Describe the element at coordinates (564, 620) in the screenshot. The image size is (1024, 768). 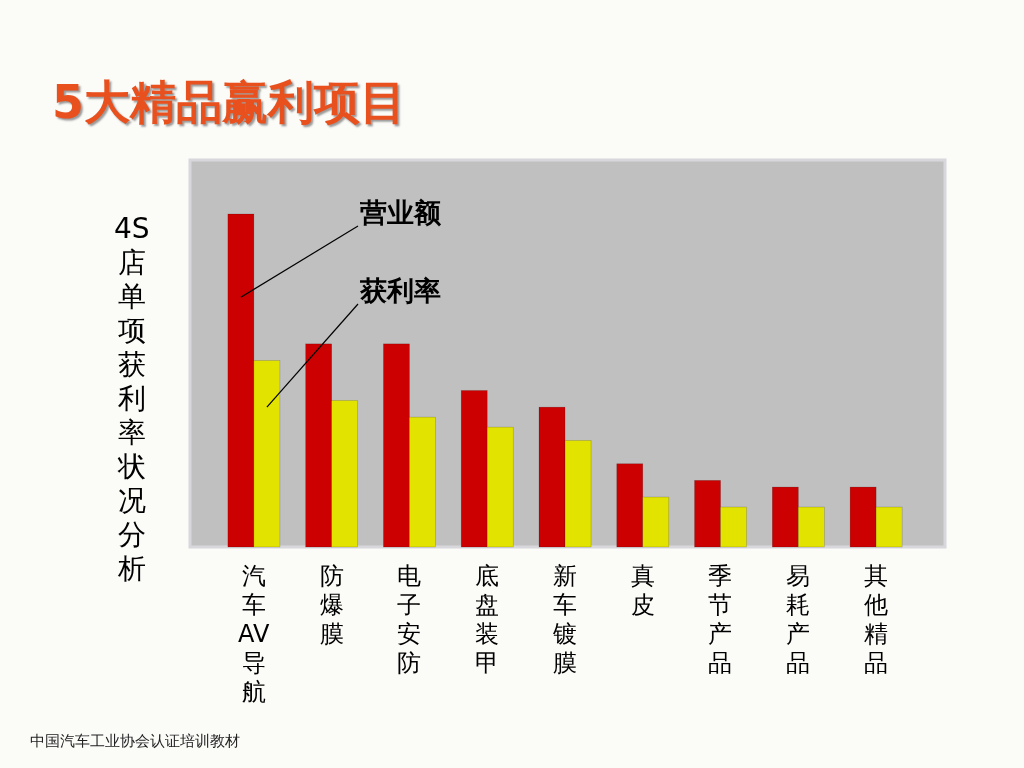
I see `x-tick-label: 新车镀膜` at that location.